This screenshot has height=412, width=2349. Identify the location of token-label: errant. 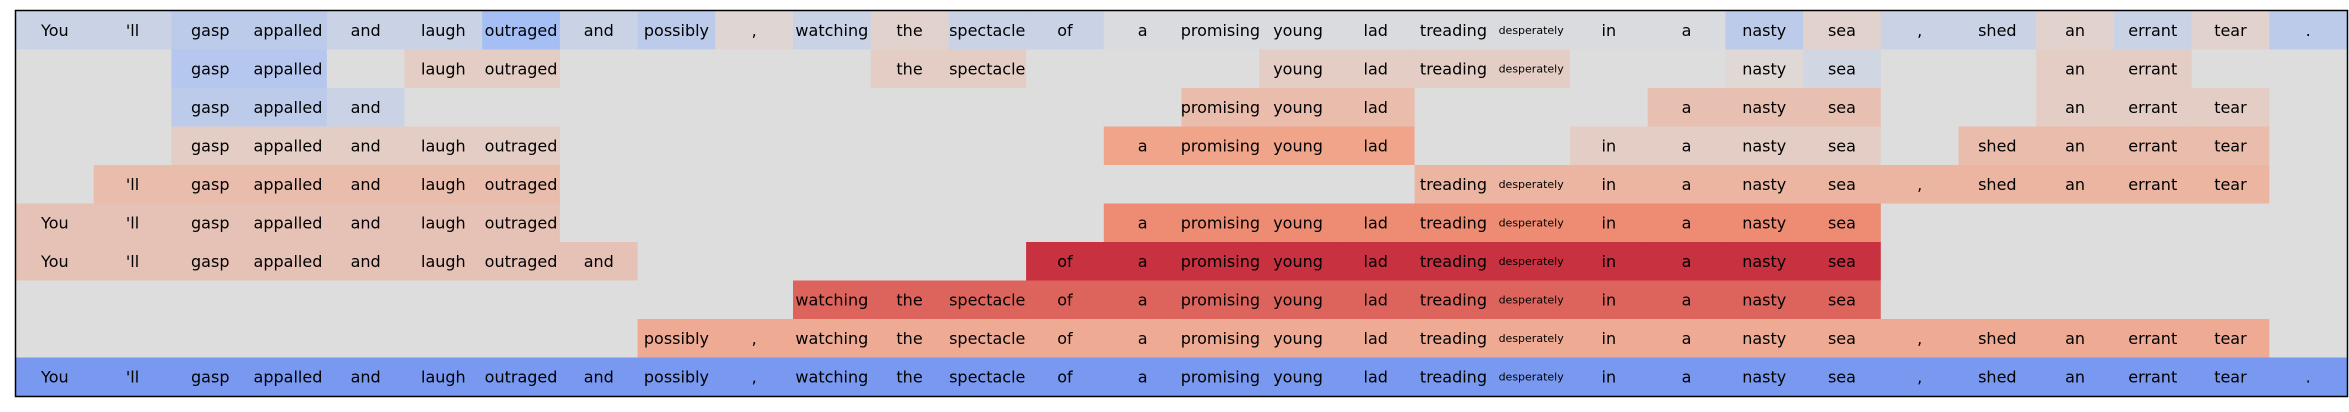
(2152, 107).